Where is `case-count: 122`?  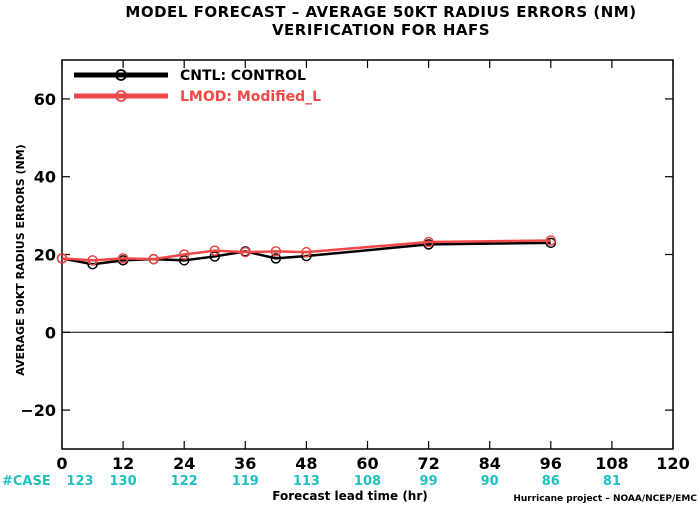
case-count: 122 is located at coordinates (184, 481).